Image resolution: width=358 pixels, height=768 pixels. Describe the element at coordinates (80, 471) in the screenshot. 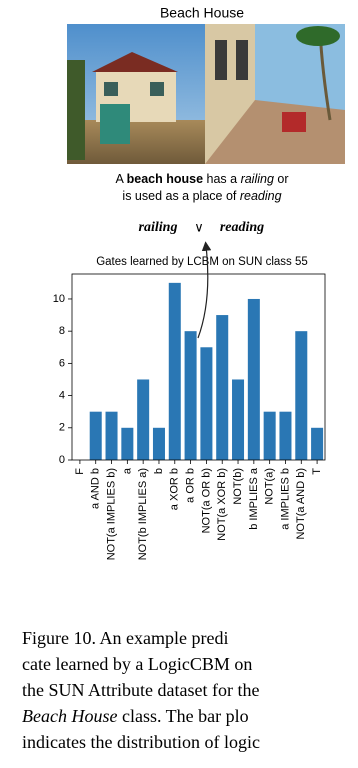

I see `x-tick-label: F` at that location.